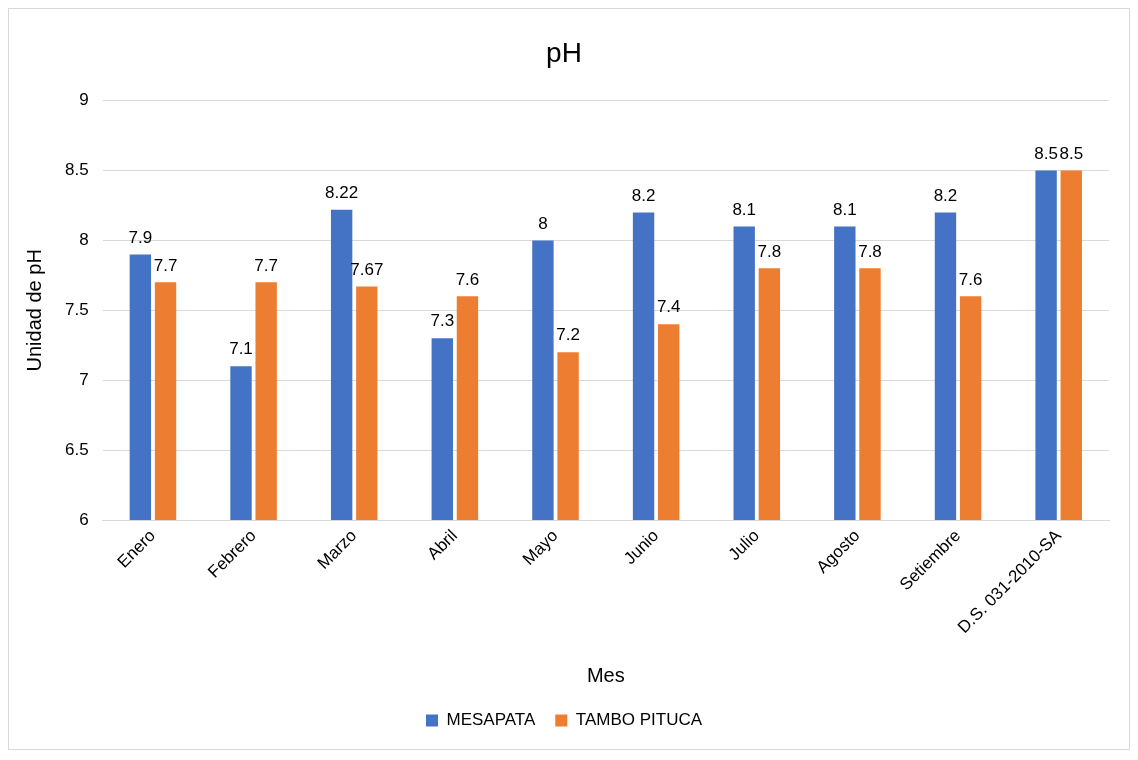 Image resolution: width=1138 pixels, height=760 pixels. What do you see at coordinates (33, 310) in the screenshot?
I see `y-axis-title: Unidad de pH` at bounding box center [33, 310].